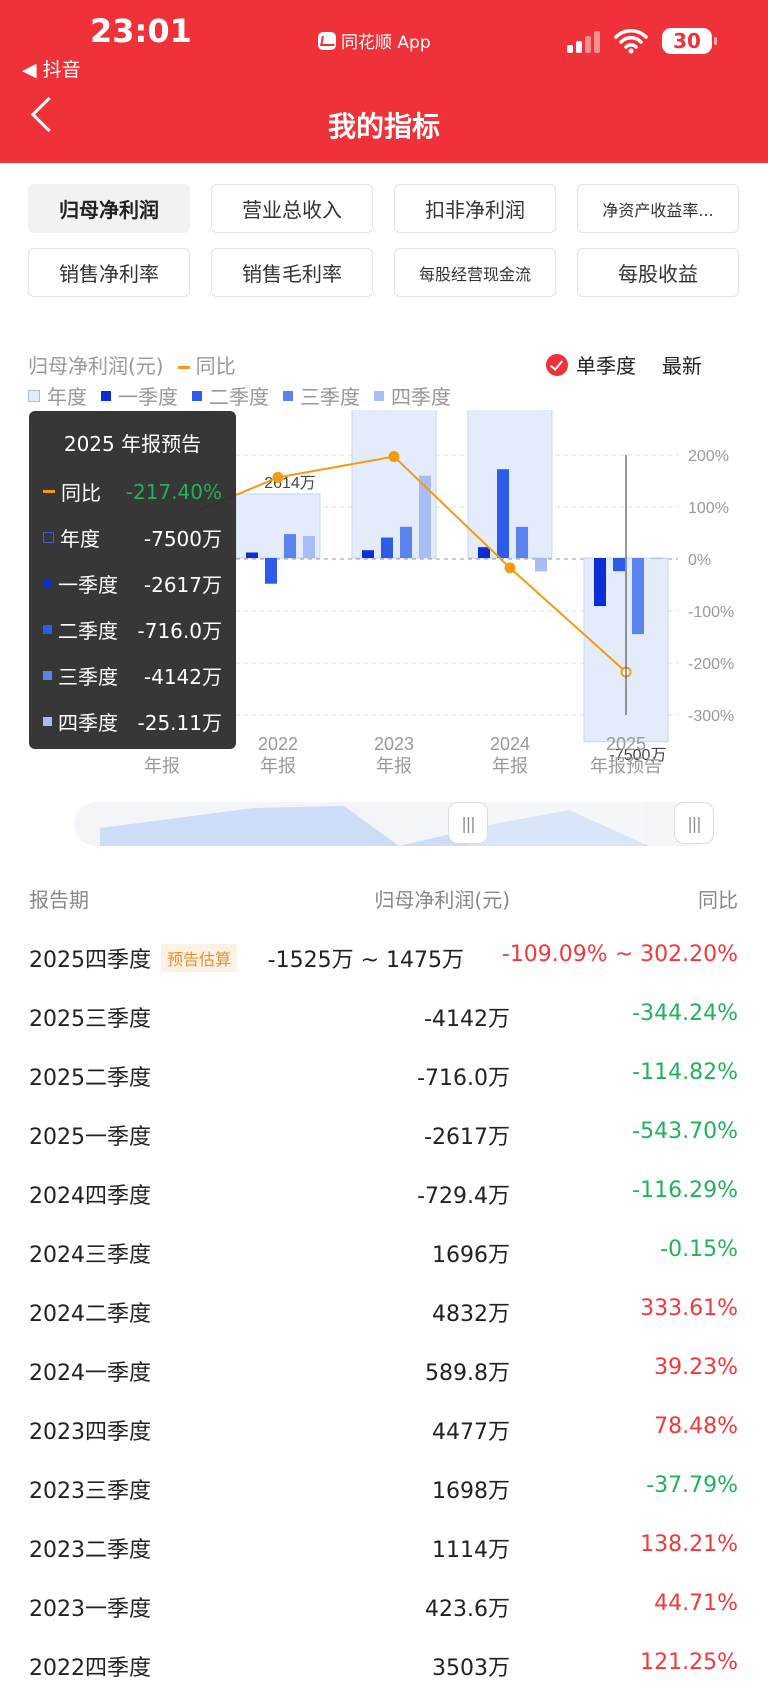  Describe the element at coordinates (685, 1131) in the screenshot. I see `row-yoy: -543.70%` at that location.